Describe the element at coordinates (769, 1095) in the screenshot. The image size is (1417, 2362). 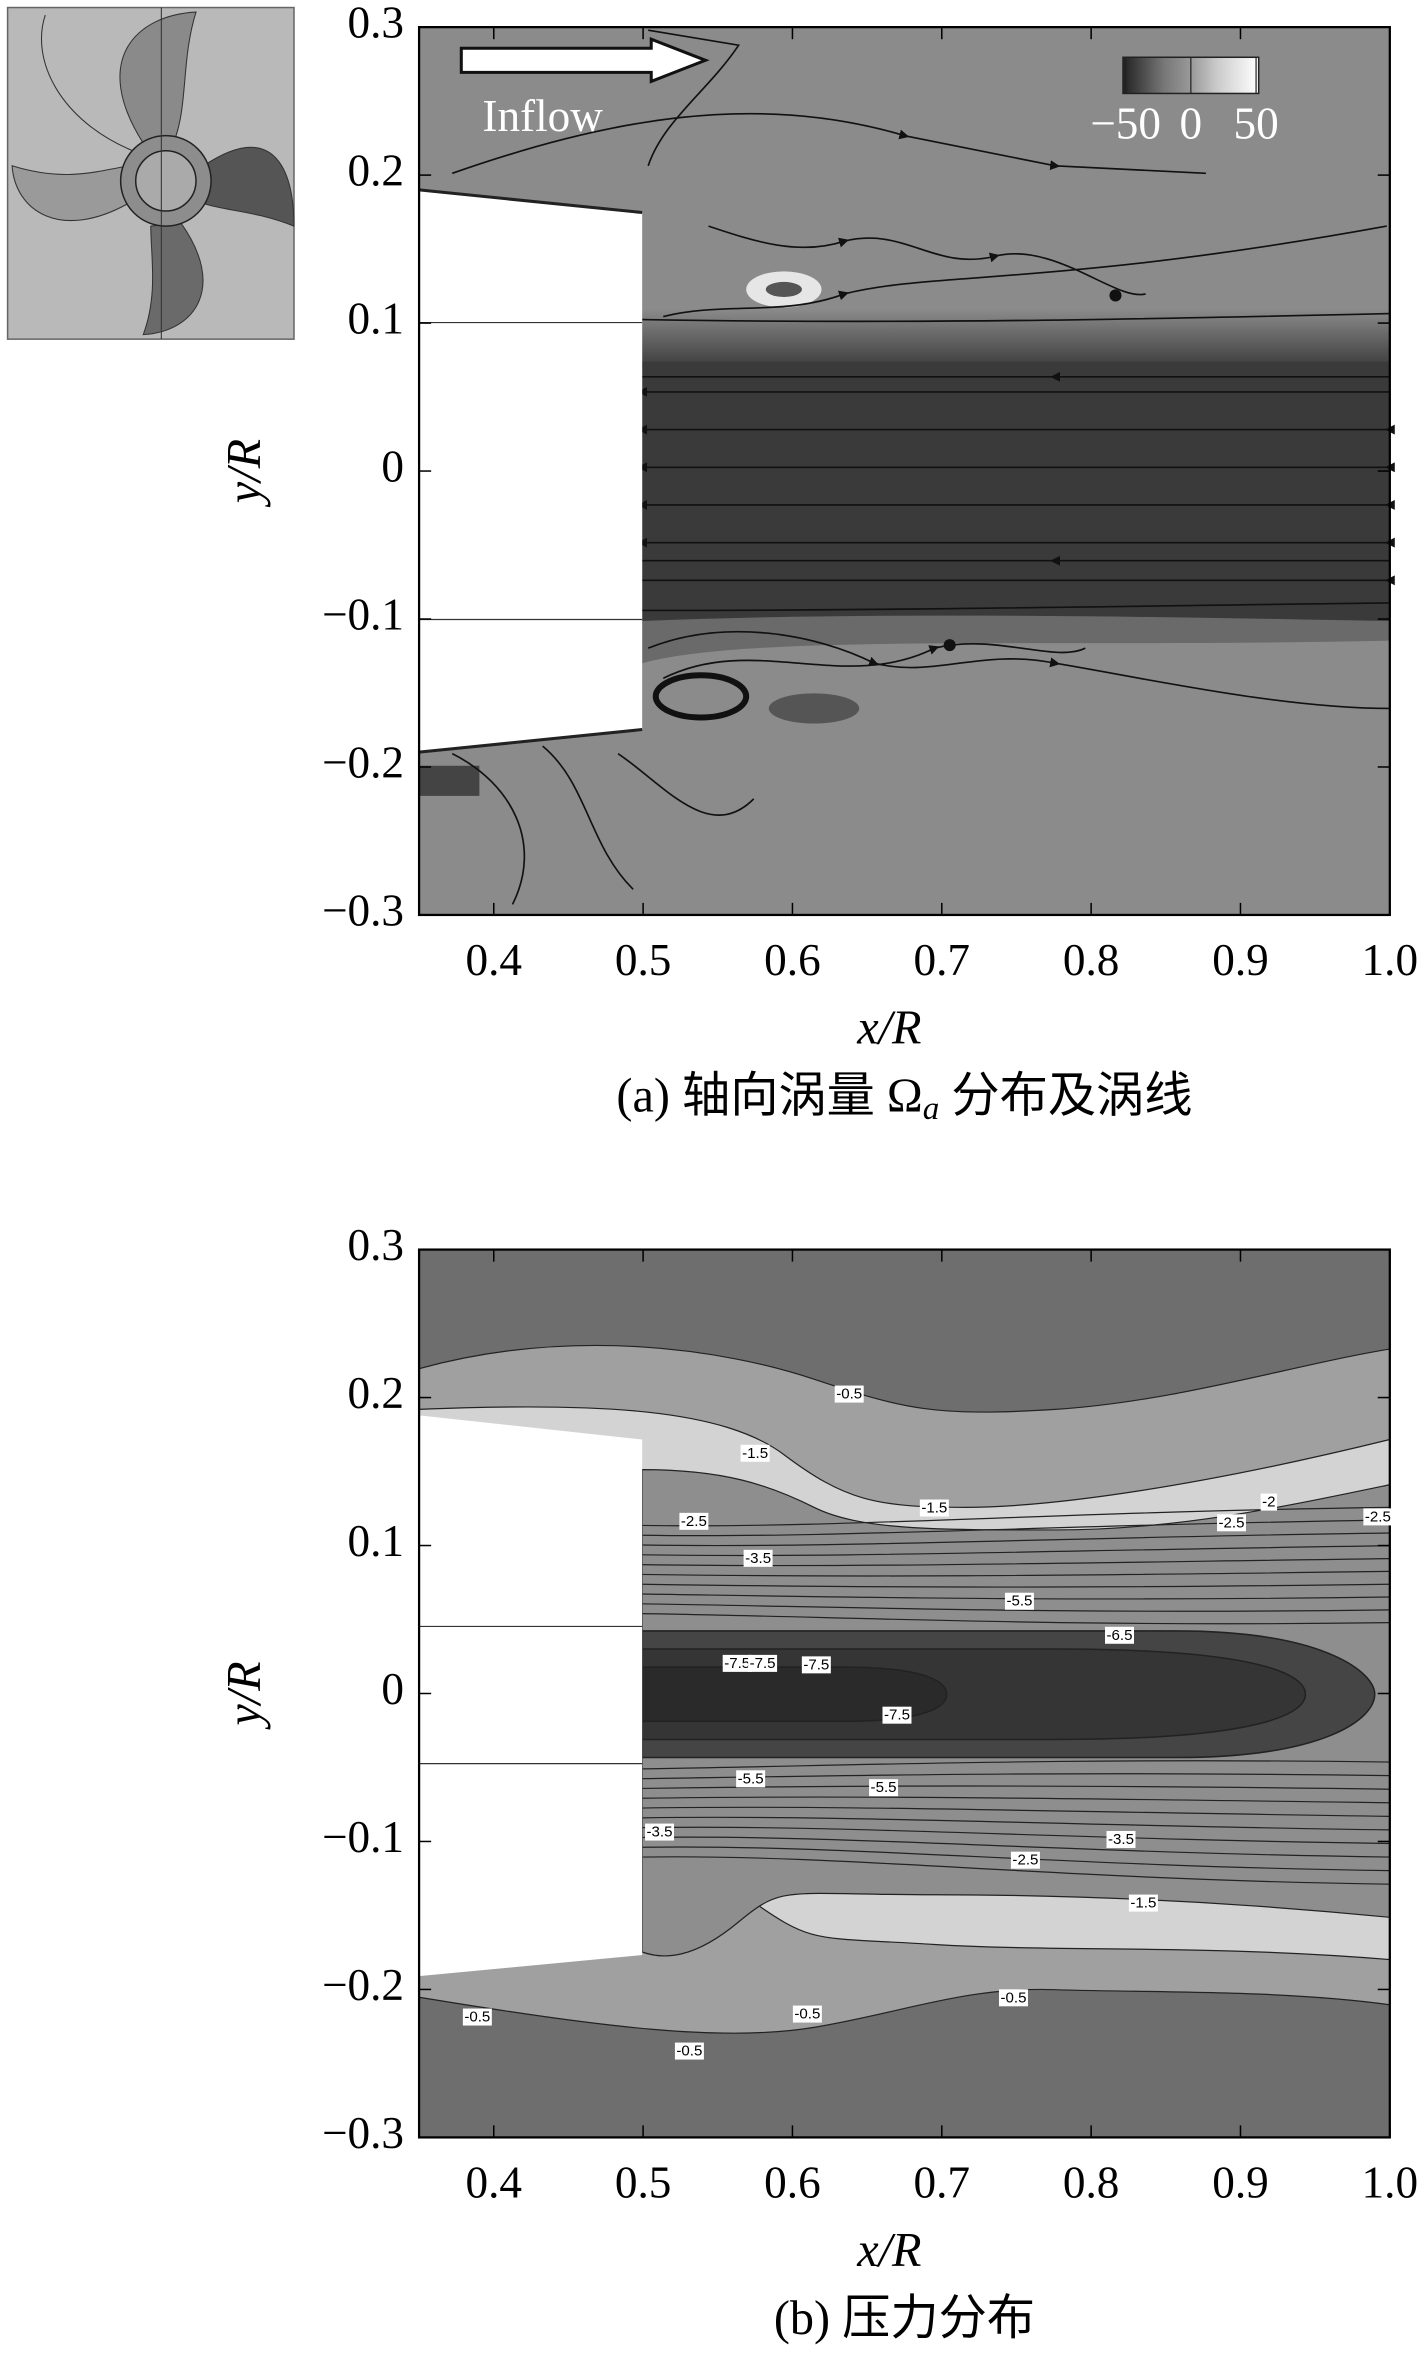
I see `caption-part: (a) 轴向涡量 Ω` at that location.